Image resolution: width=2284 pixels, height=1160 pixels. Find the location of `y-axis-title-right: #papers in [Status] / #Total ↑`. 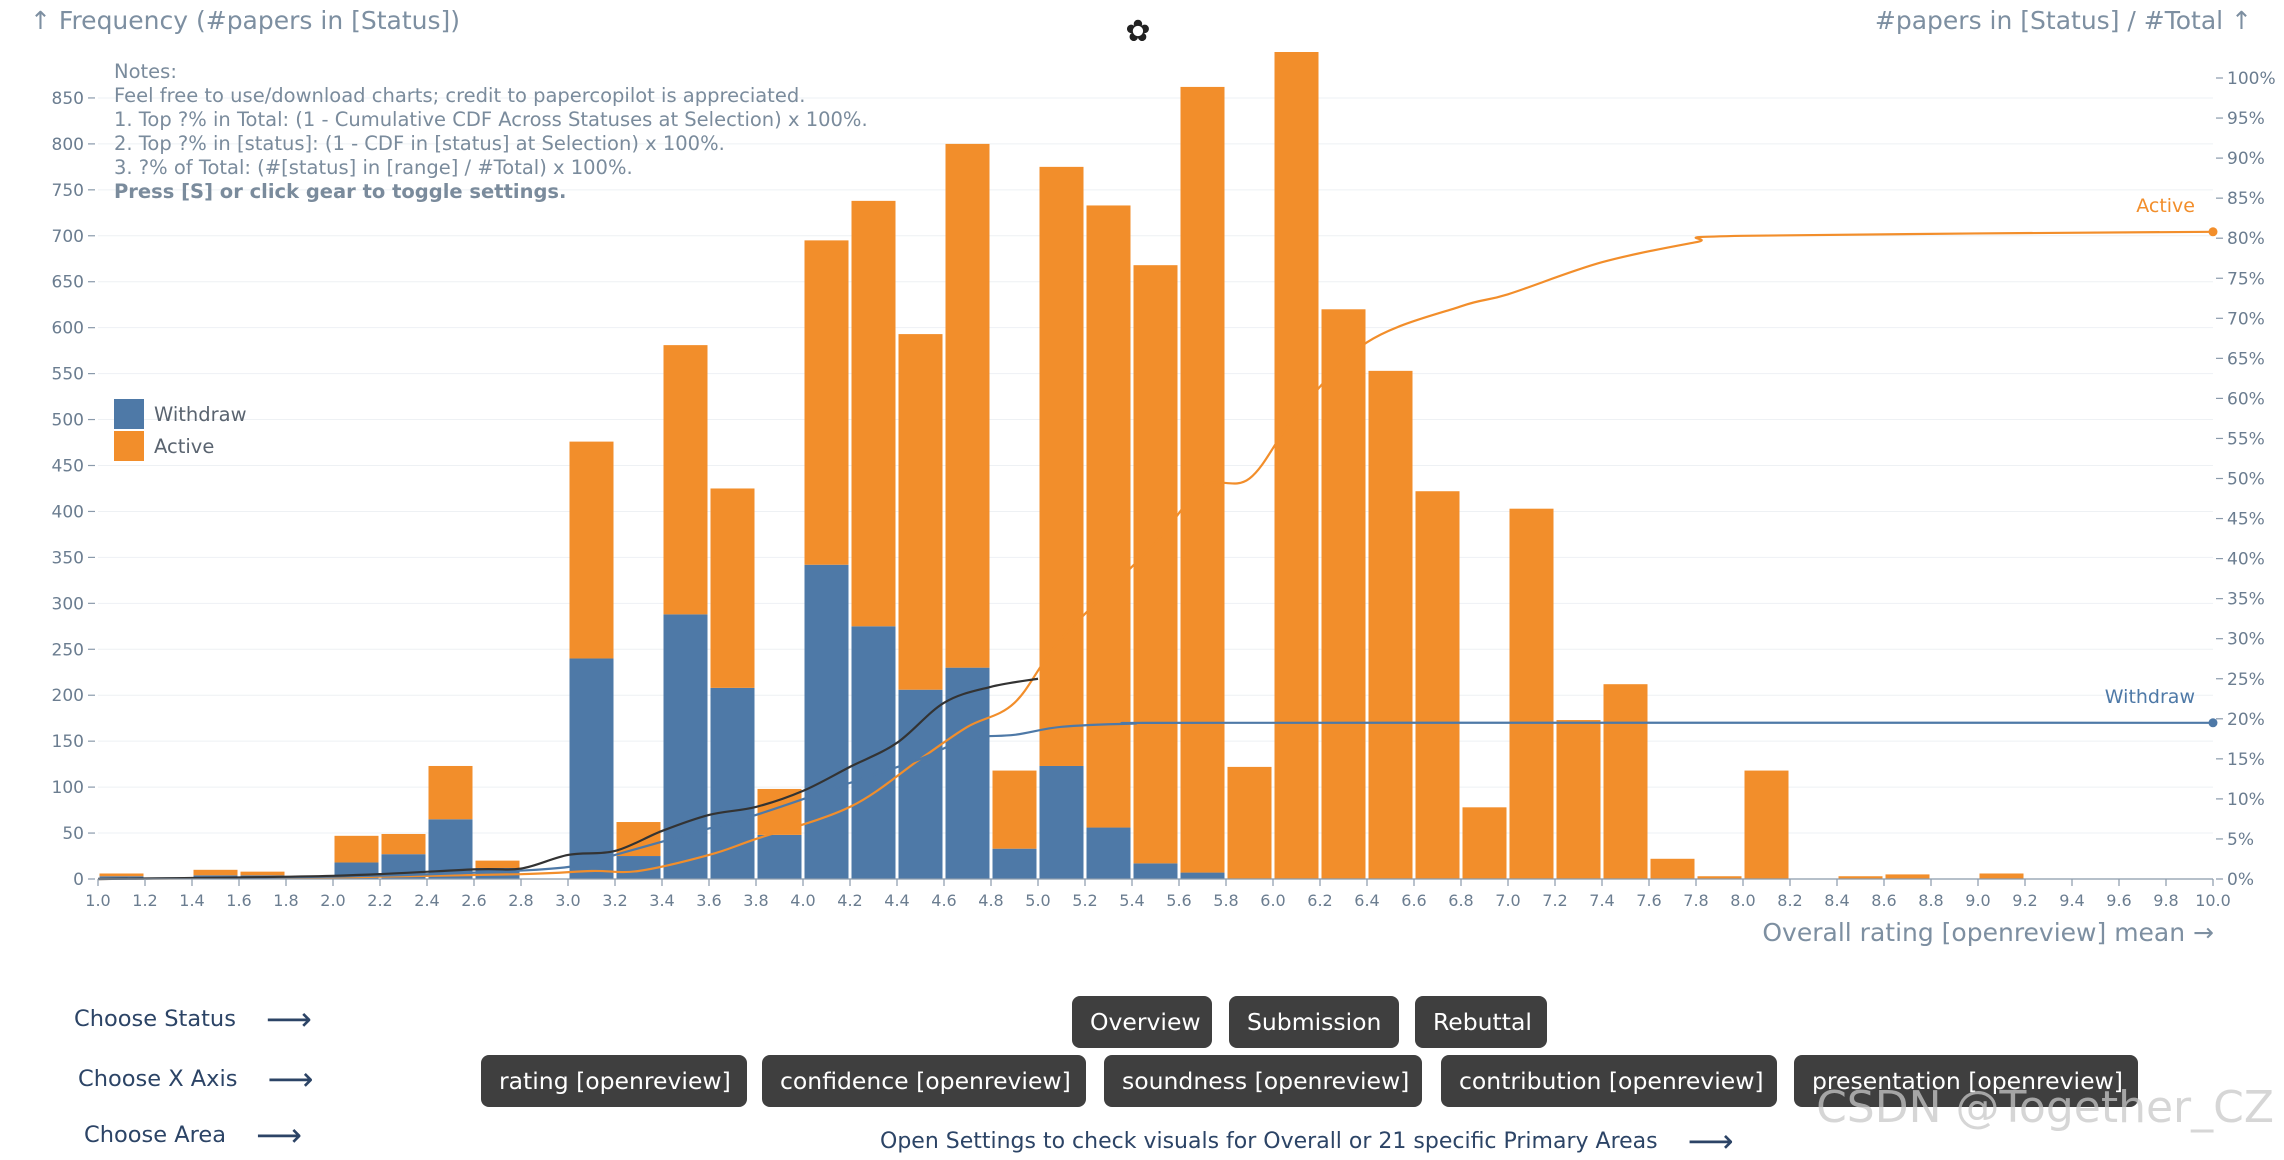

y-axis-title-right: #papers in [Status] / #Total ↑ is located at coordinates (2063, 20).